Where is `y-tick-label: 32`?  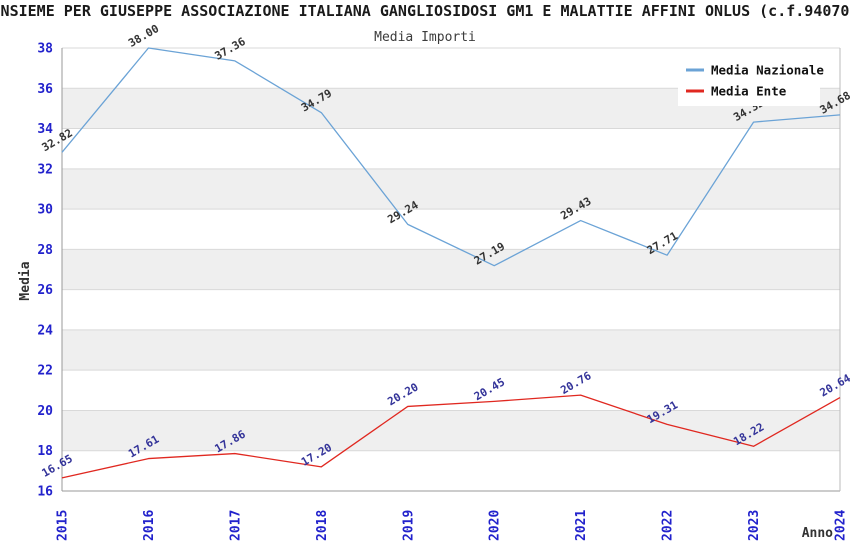
y-tick-label: 32 is located at coordinates (45, 169).